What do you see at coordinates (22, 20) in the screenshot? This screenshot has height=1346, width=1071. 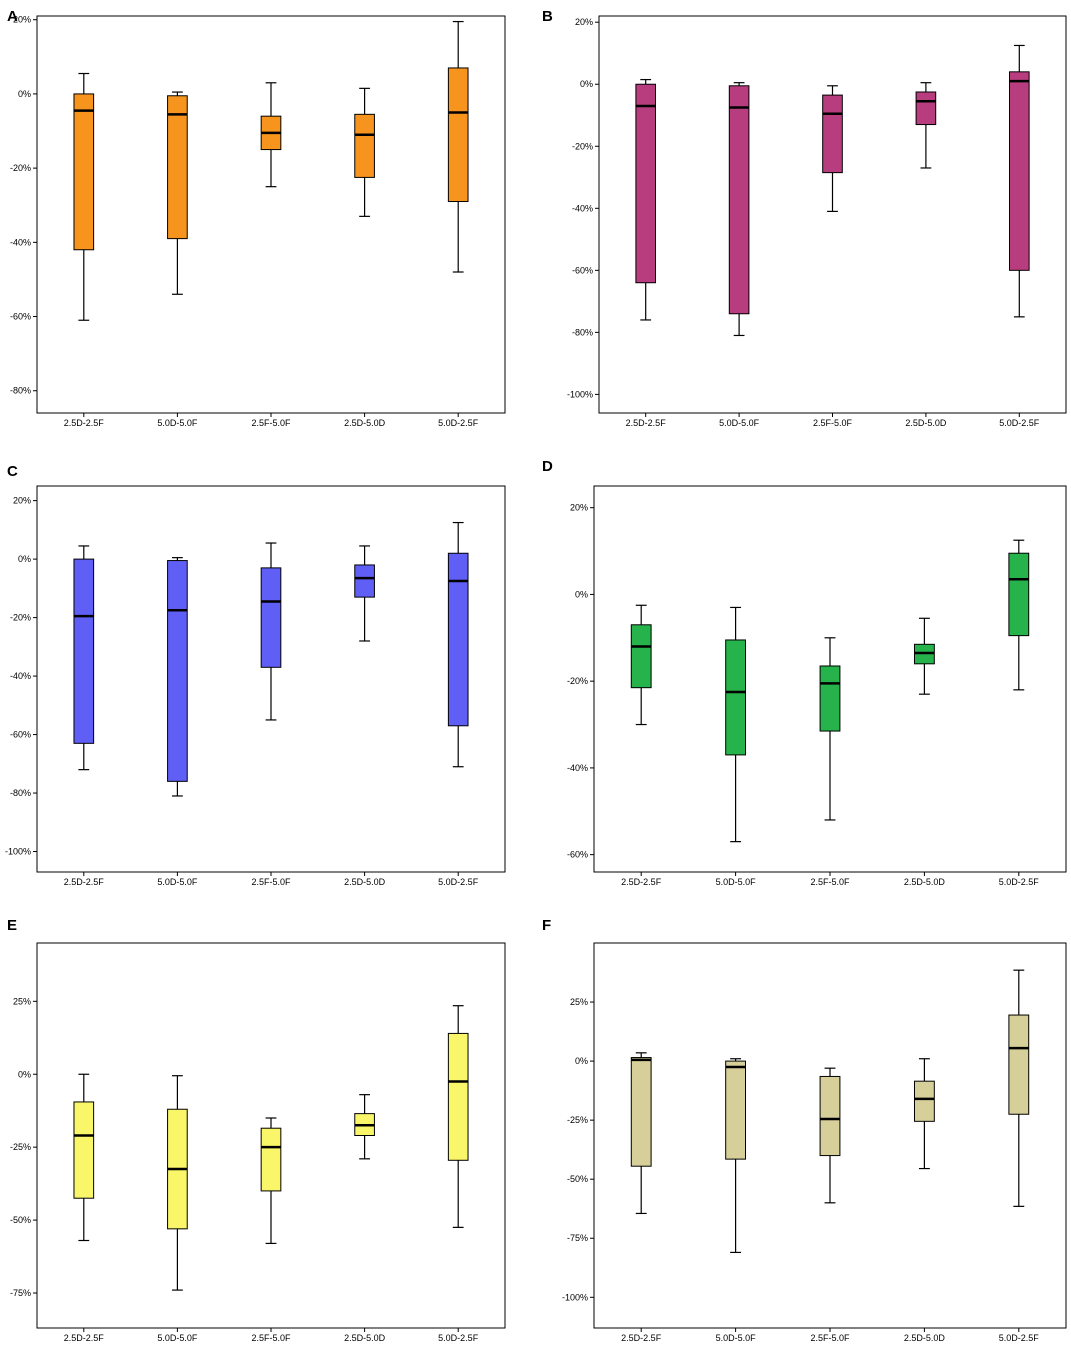 I see `y-tick-label: 20%` at bounding box center [22, 20].